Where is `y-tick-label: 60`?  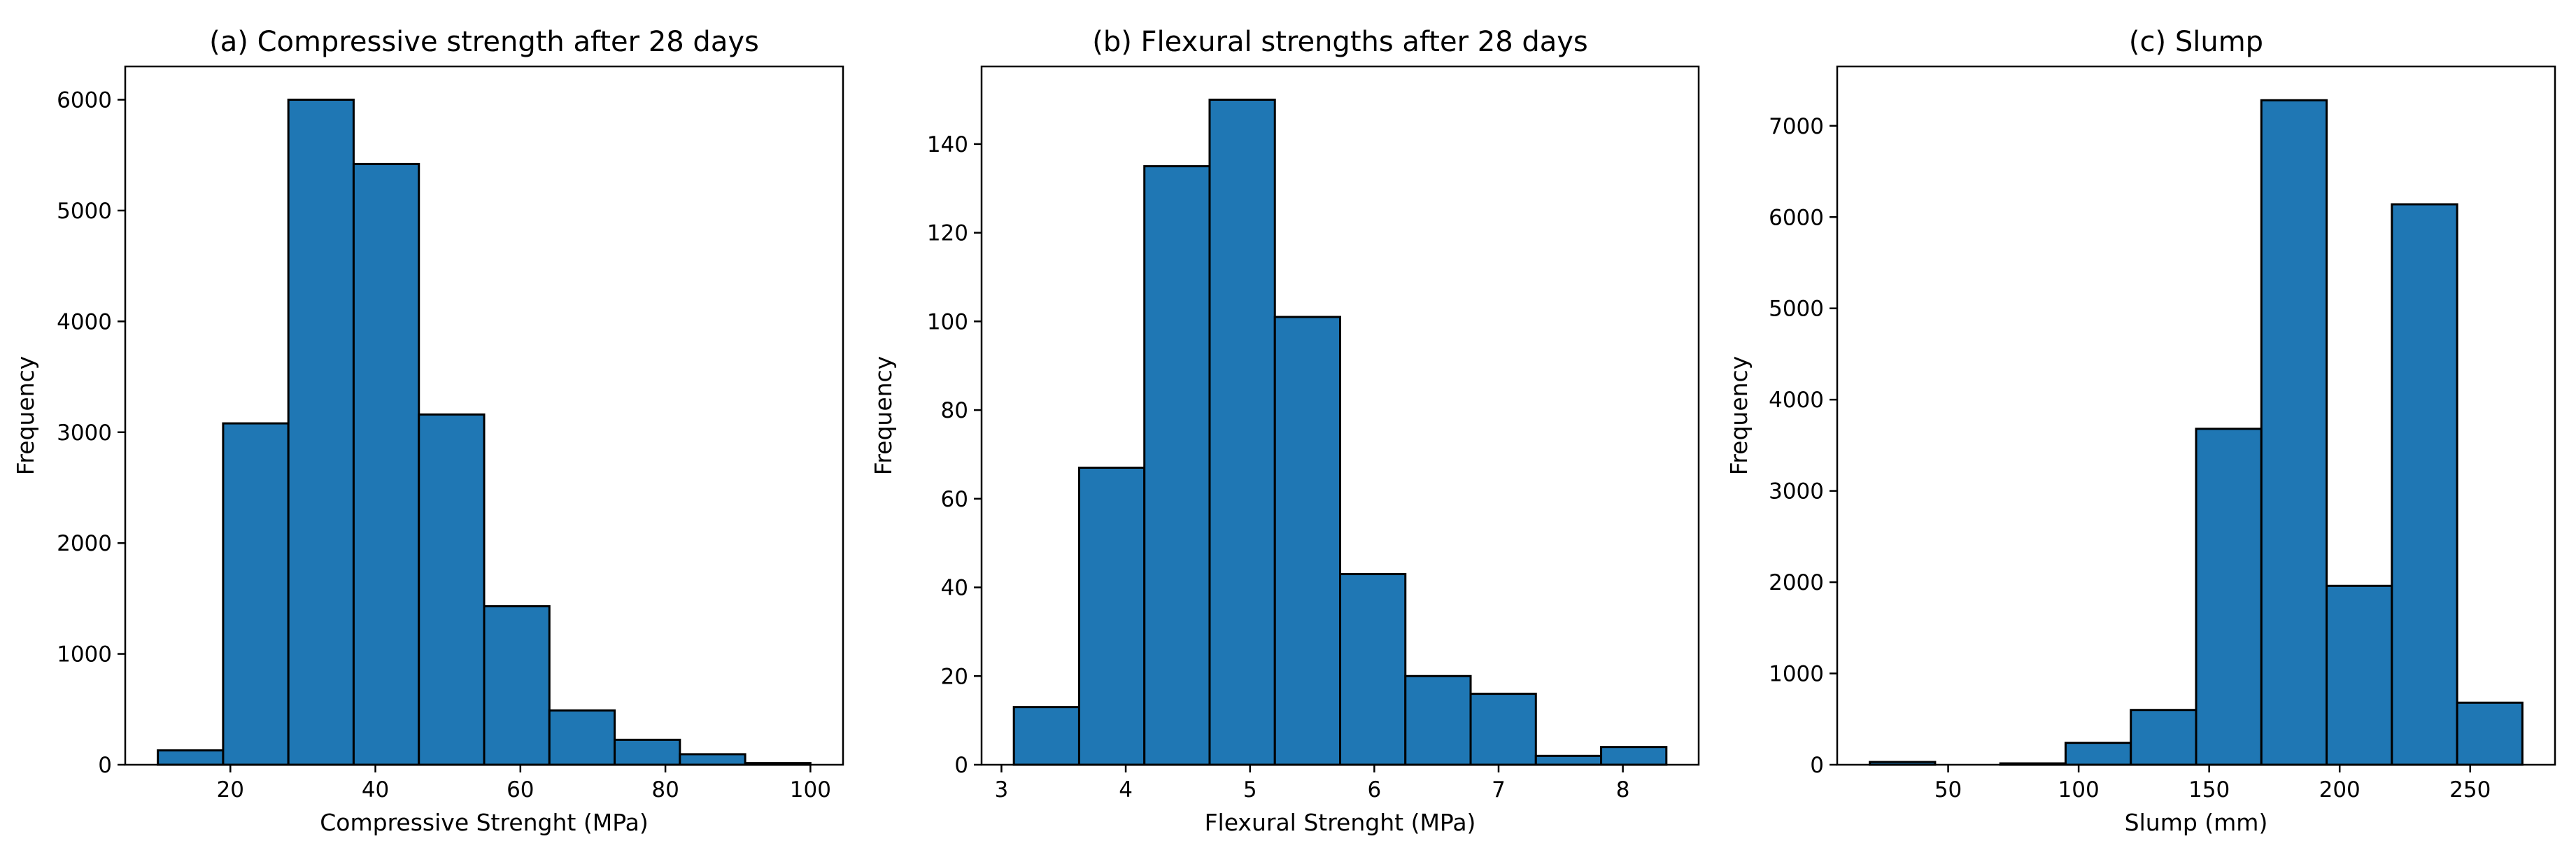 y-tick-label: 60 is located at coordinates (954, 499).